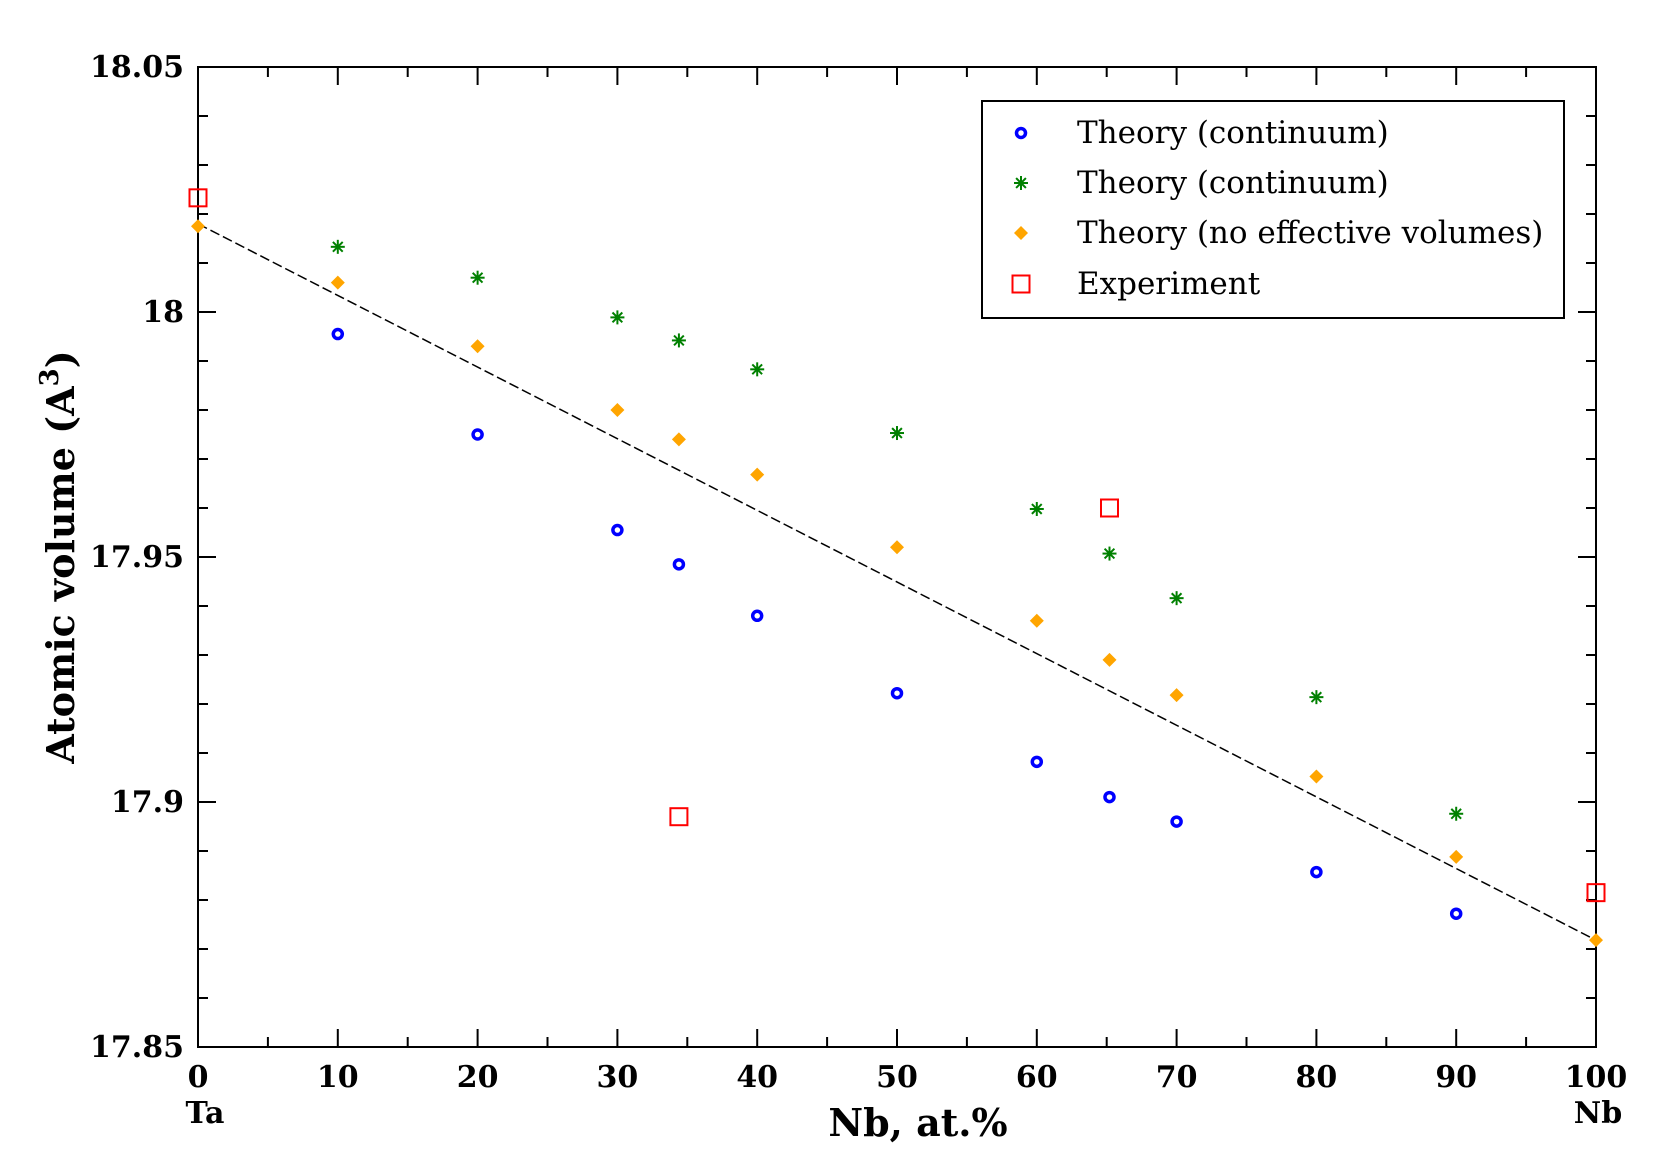 This screenshot has width=1661, height=1162. I want to click on legend-label-theory-continuum-star: Theory (continuum), so click(1233, 183).